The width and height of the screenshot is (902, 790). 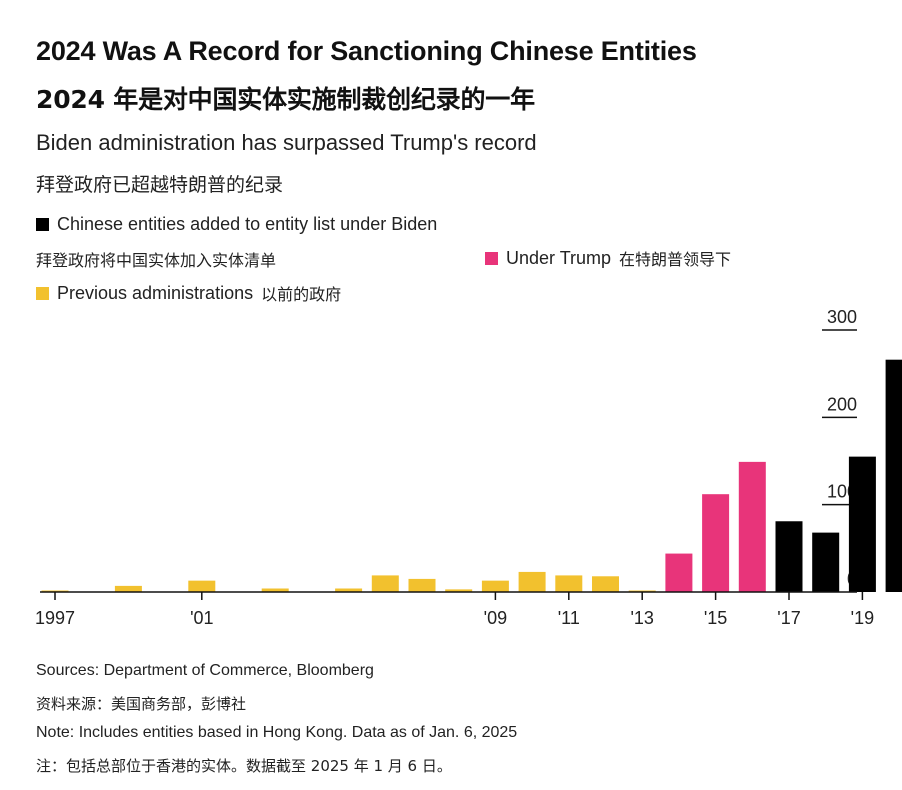 What do you see at coordinates (495, 618) in the screenshot?
I see `x-tick-label: '09` at bounding box center [495, 618].